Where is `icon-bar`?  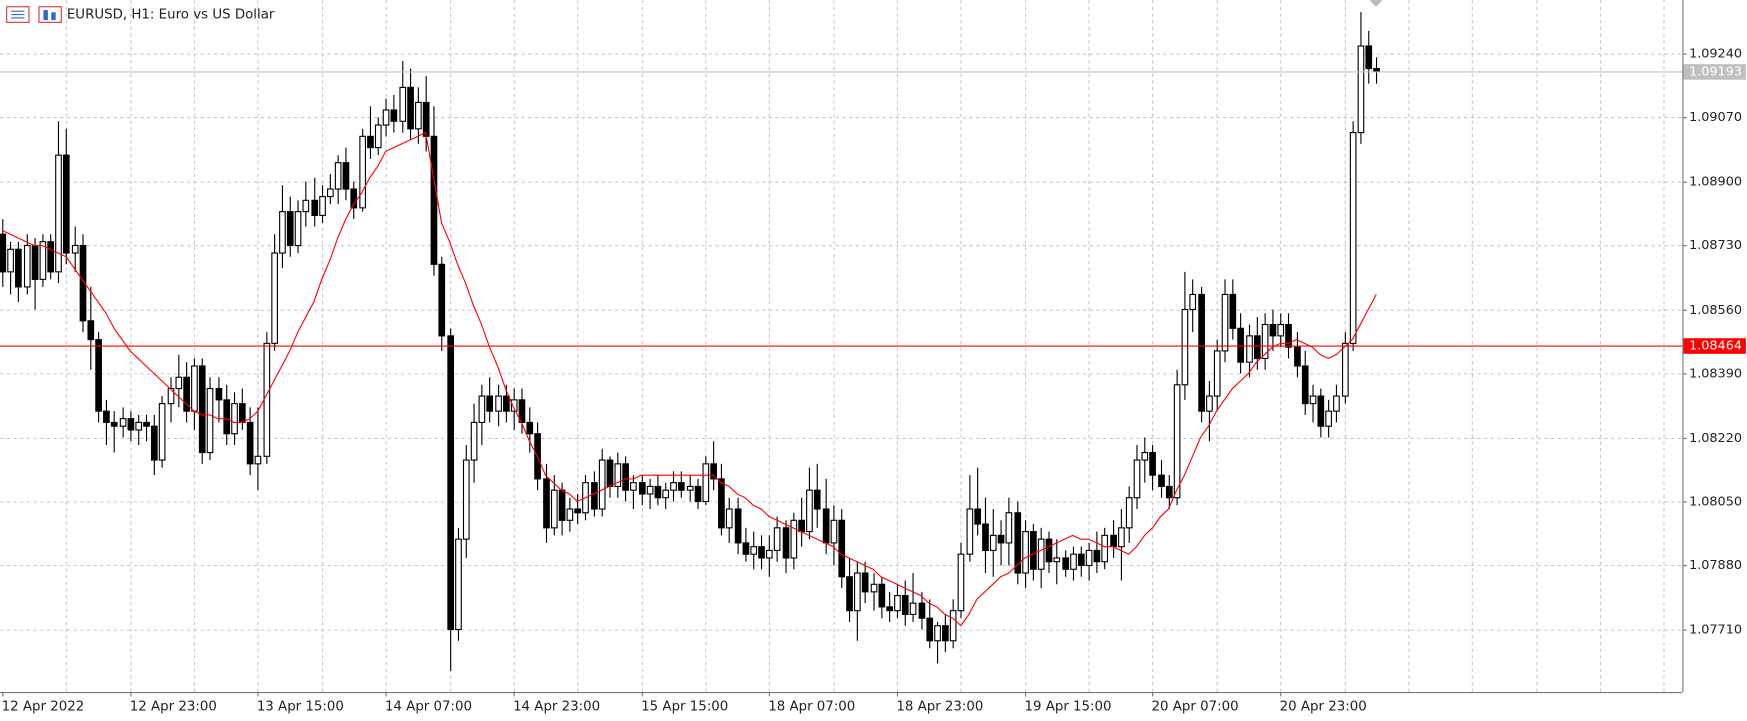
icon-bar is located at coordinates (45, 15).